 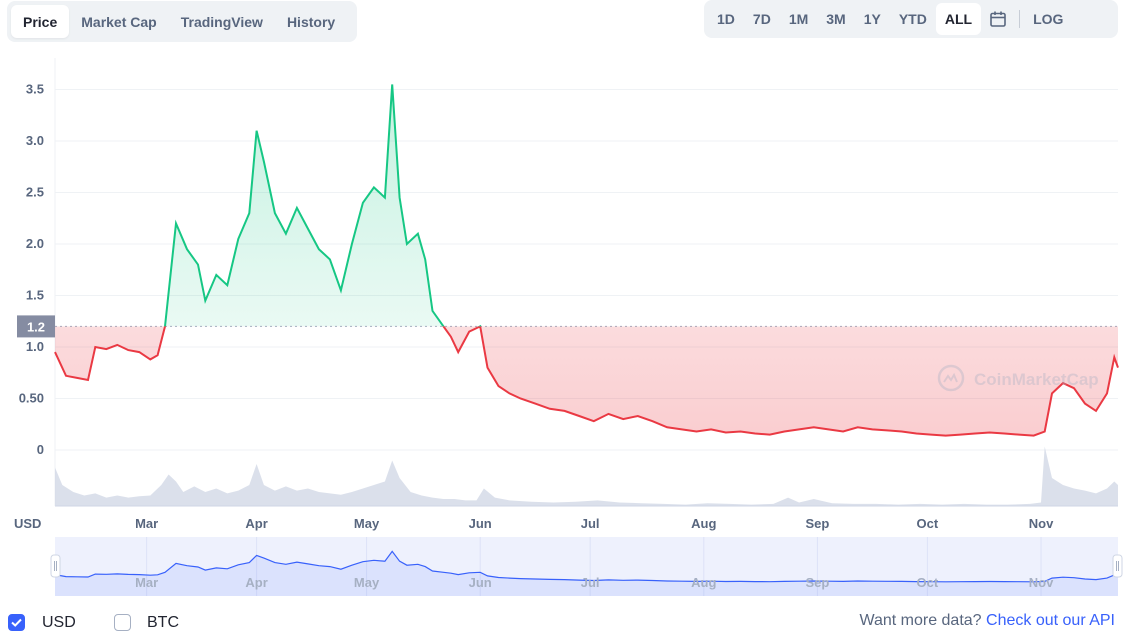 I want to click on navigator-right-handle, so click(x=1117, y=566).